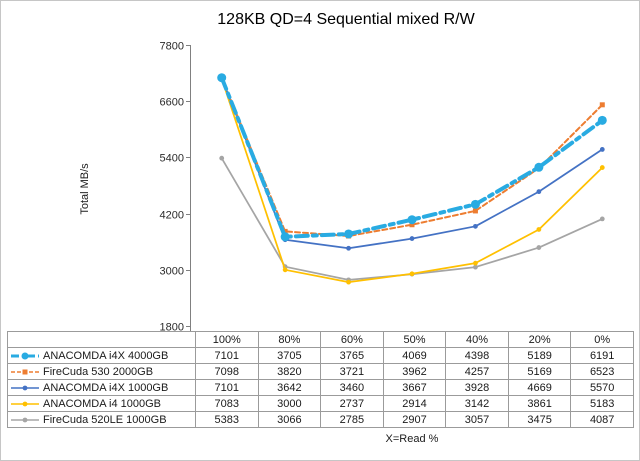  I want to click on value-cell: 3000, so click(289, 403).